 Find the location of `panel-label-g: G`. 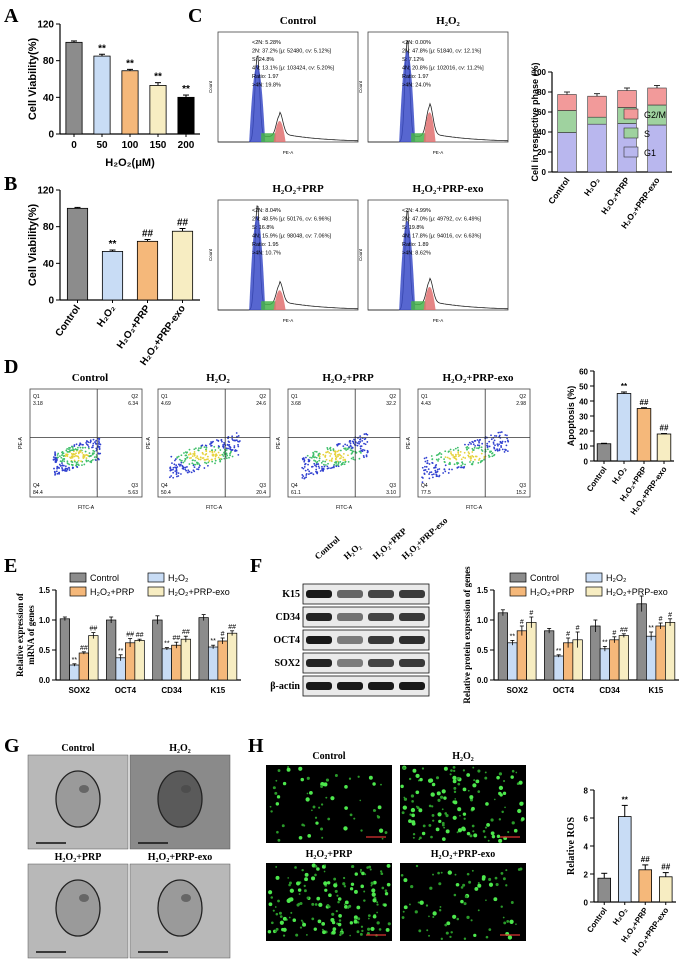

panel-label-g: G is located at coordinates (12, 746).